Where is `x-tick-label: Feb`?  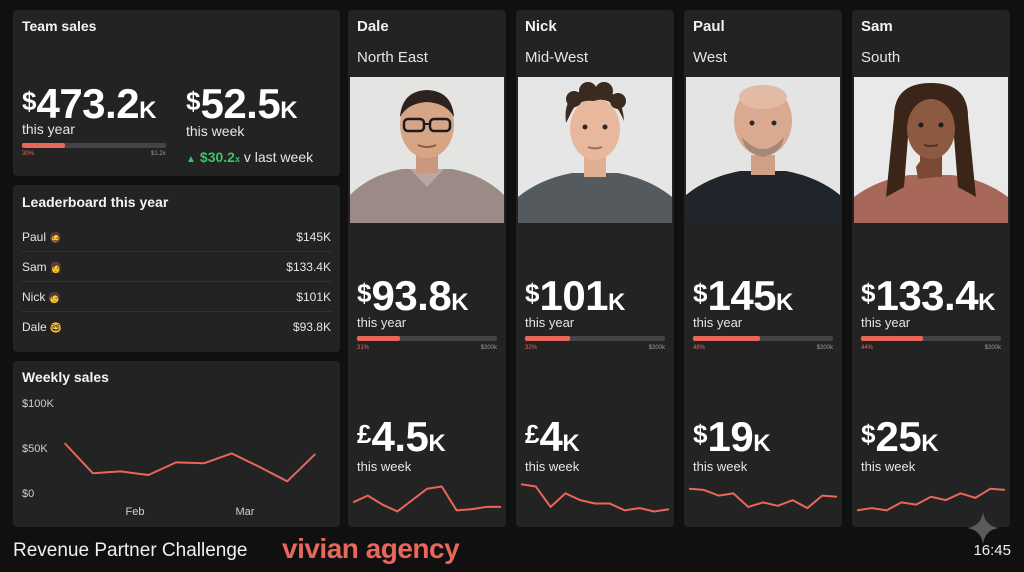
x-tick-label: Feb is located at coordinates (135, 512).